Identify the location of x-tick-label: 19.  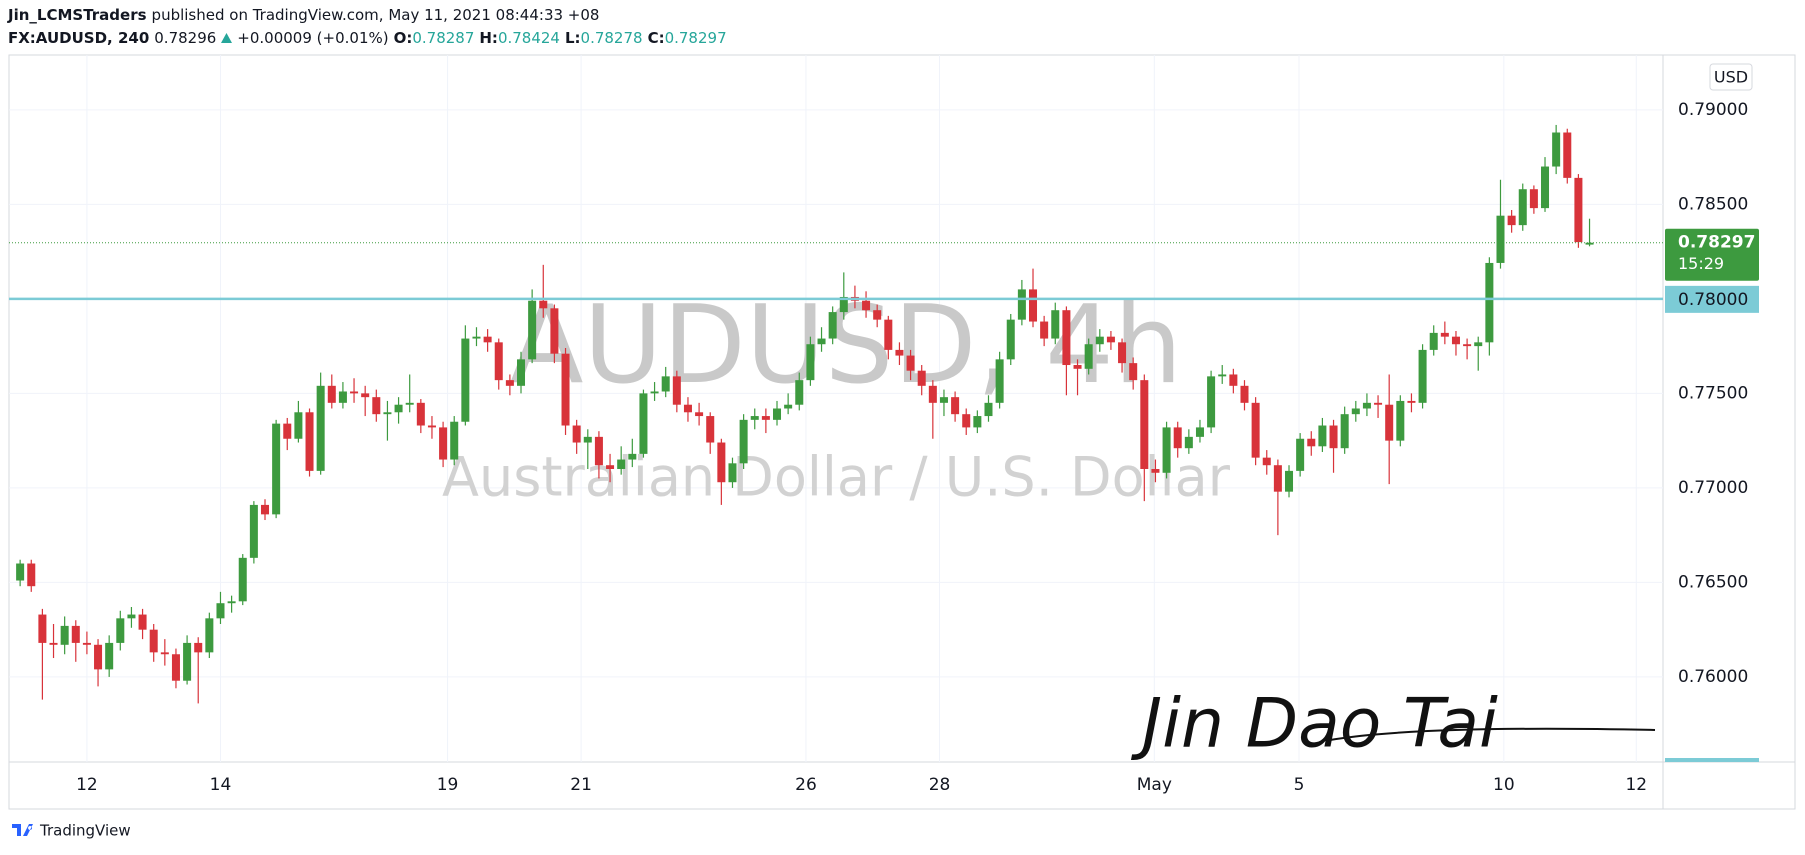
(448, 785).